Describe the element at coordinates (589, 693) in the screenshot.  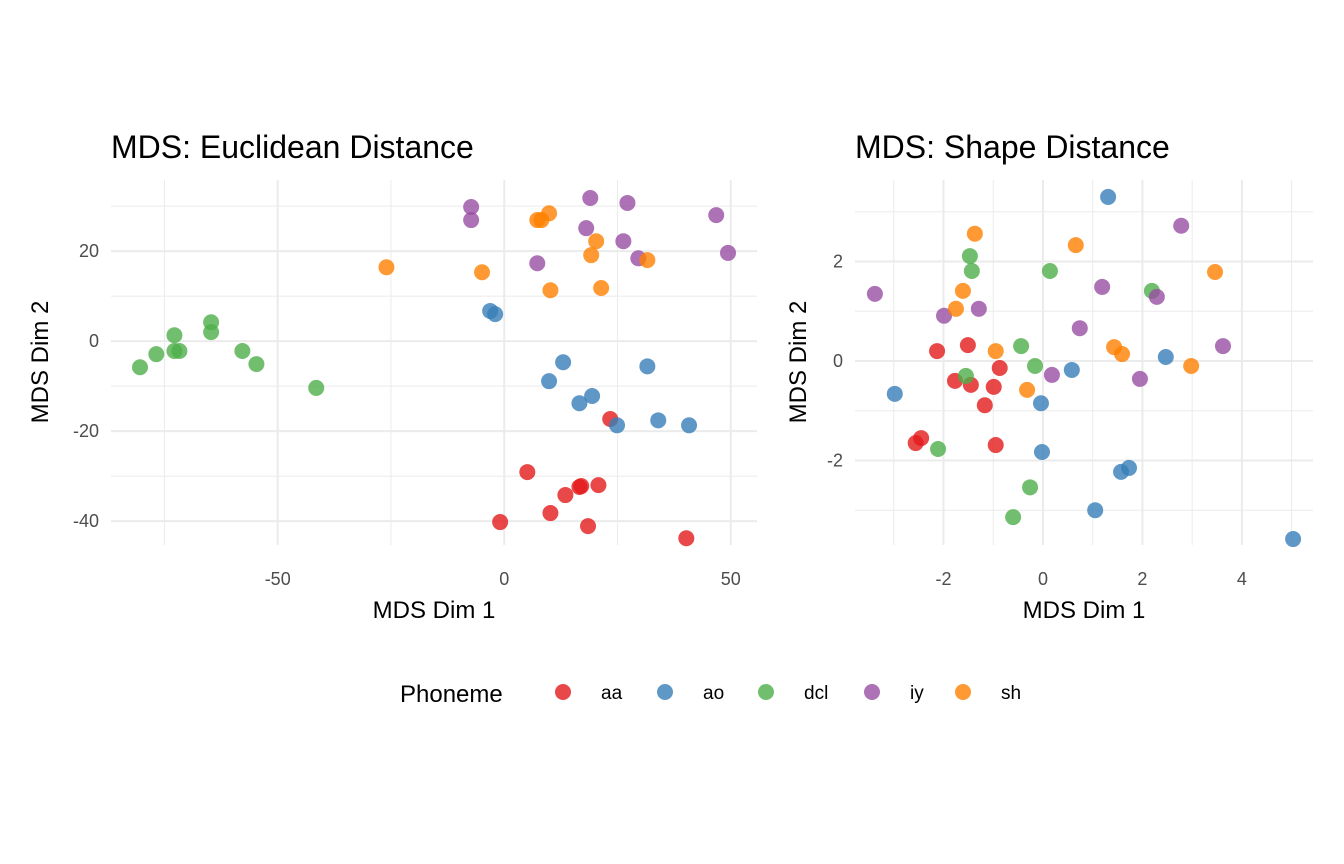
I see `legend-item-aa: aa` at that location.